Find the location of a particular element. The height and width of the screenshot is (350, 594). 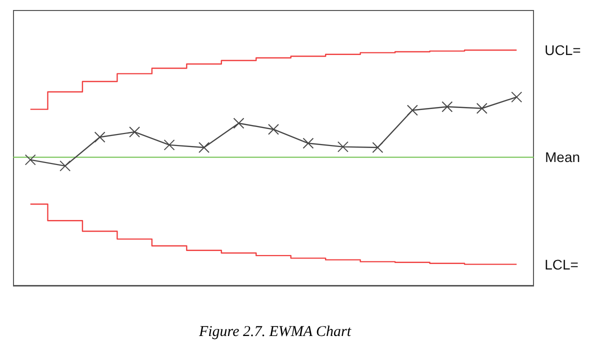

series-label: LCL= is located at coordinates (561, 264).